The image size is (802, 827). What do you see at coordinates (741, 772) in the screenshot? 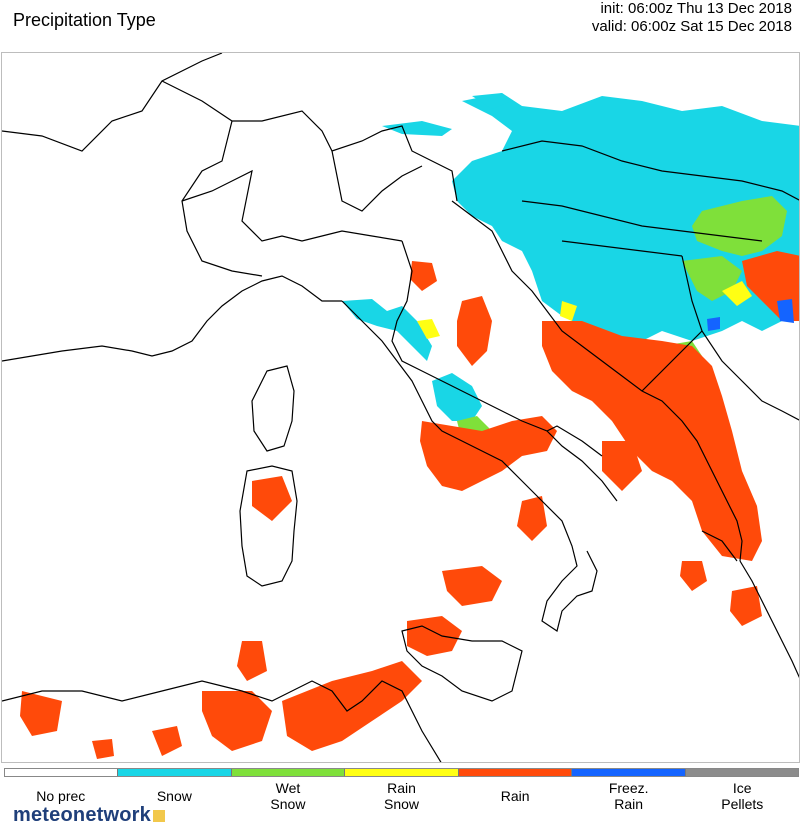
I see `legend-swatch-ice-pellets` at bounding box center [741, 772].